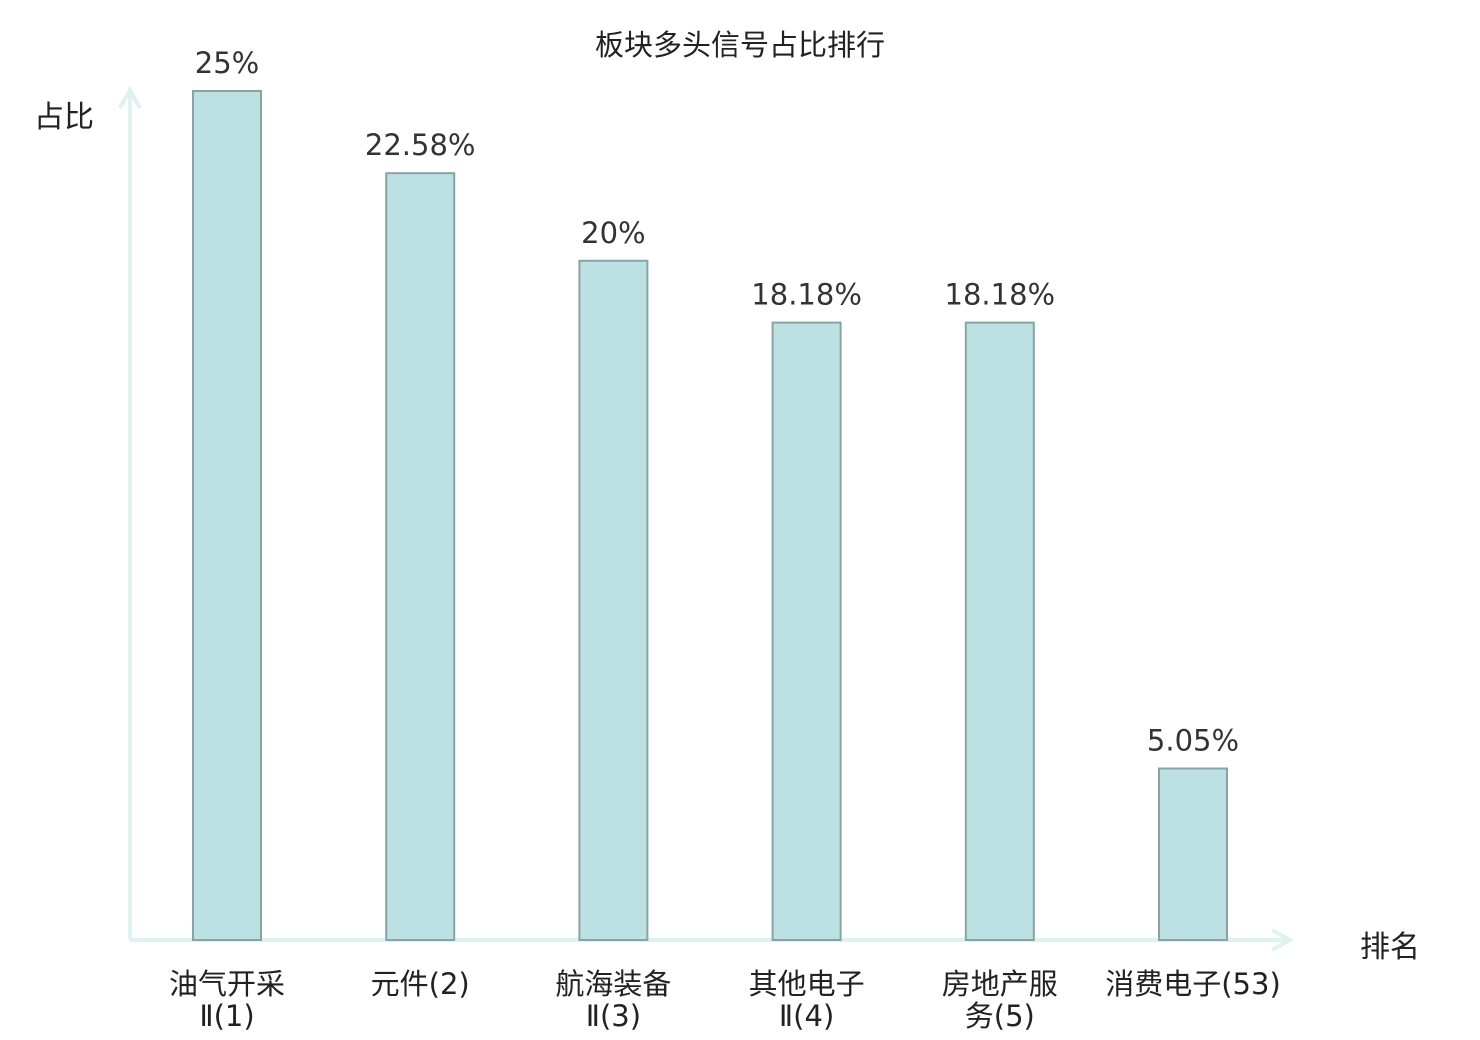 The height and width of the screenshot is (1040, 1480). Describe the element at coordinates (1000, 1016) in the screenshot. I see `x-tick-label-5-line-2: 务(5)` at that location.